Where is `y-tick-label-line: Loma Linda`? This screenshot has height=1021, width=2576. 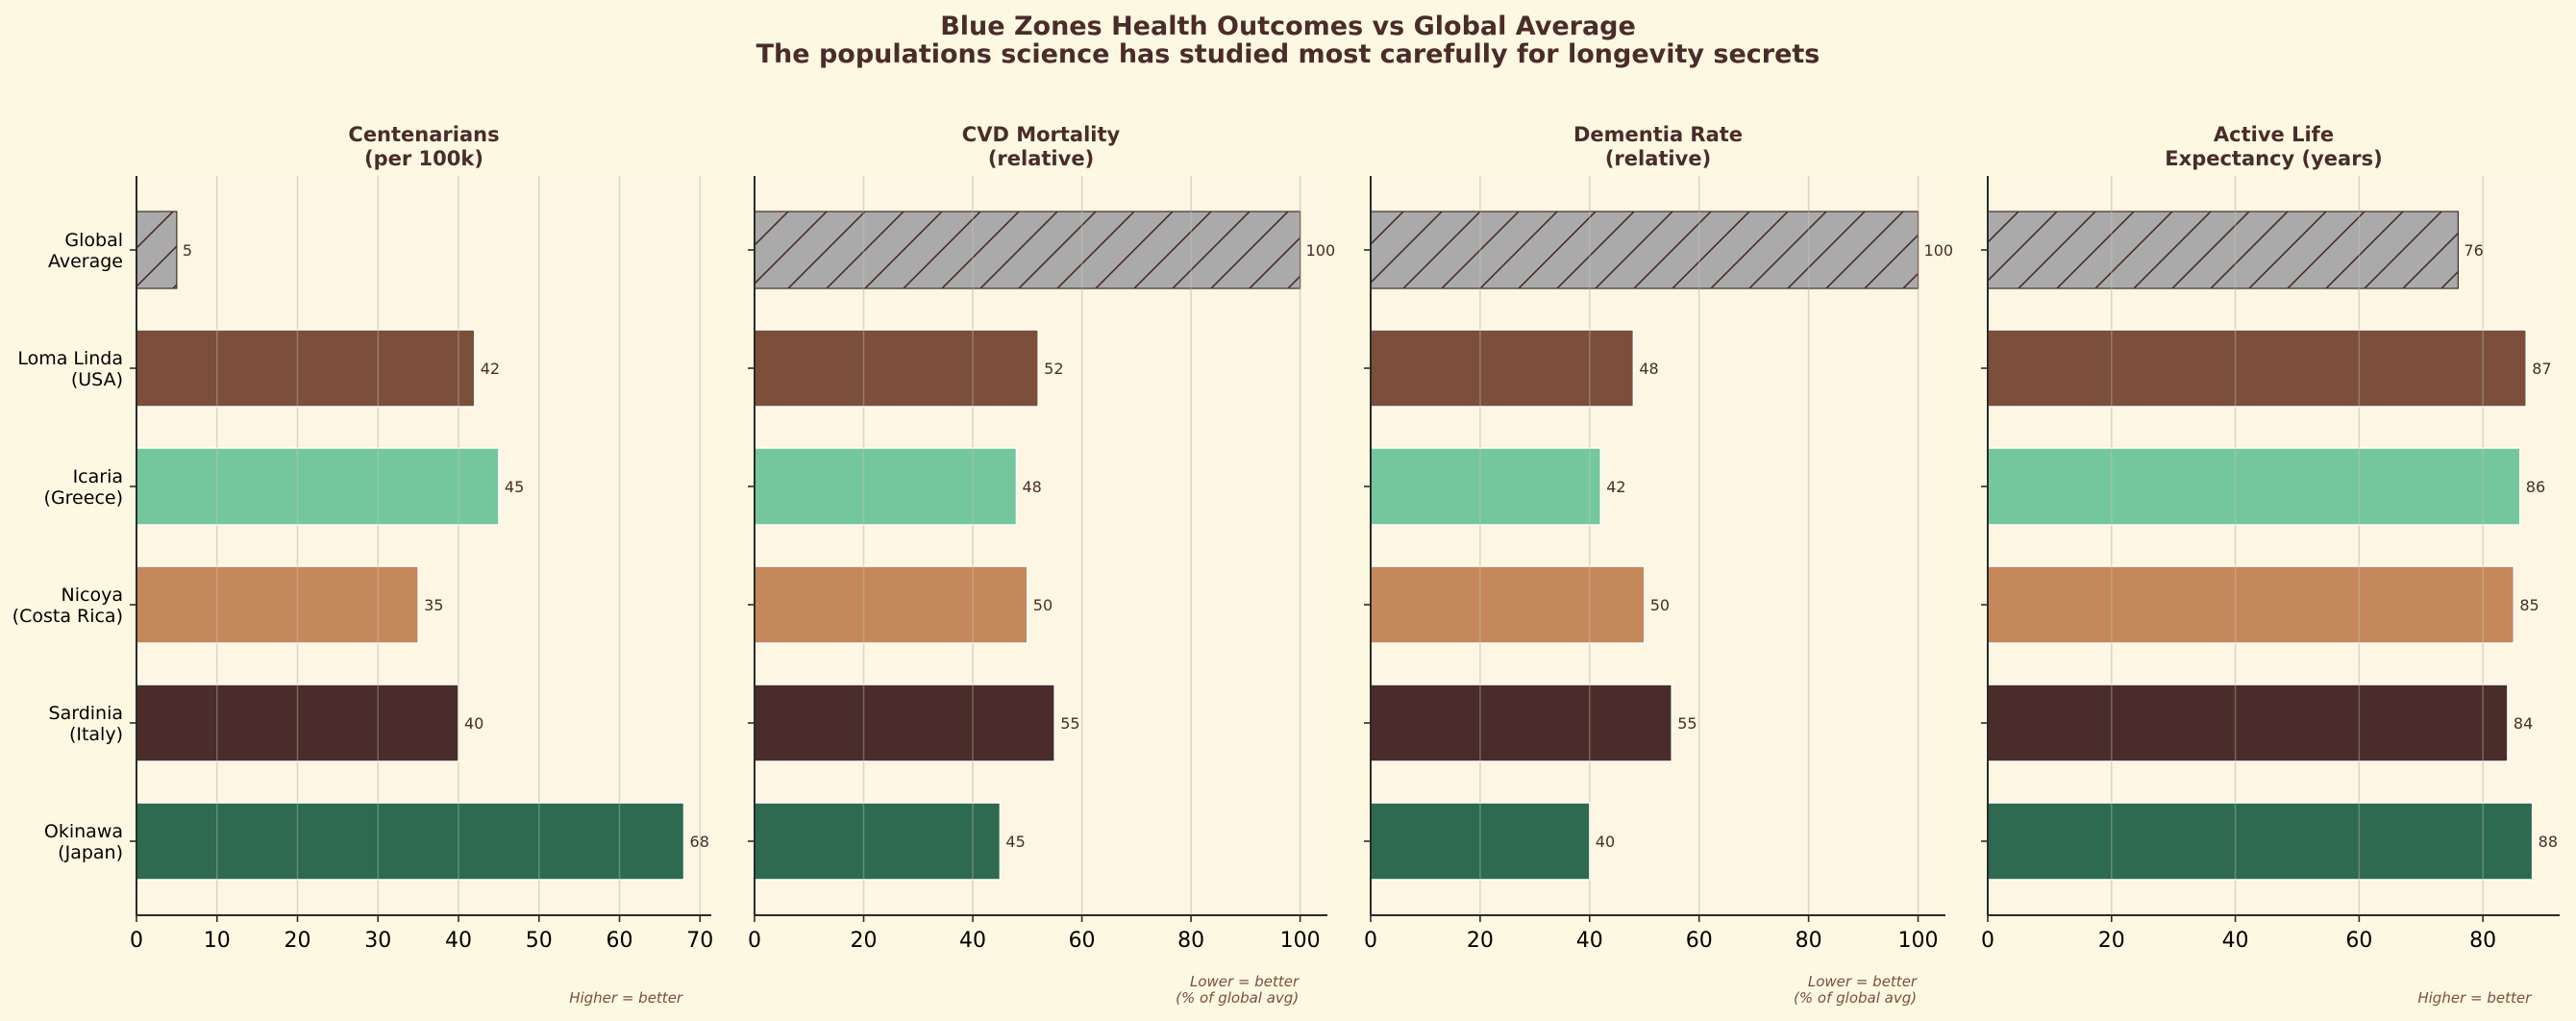
y-tick-label-line: Loma Linda is located at coordinates (70, 358).